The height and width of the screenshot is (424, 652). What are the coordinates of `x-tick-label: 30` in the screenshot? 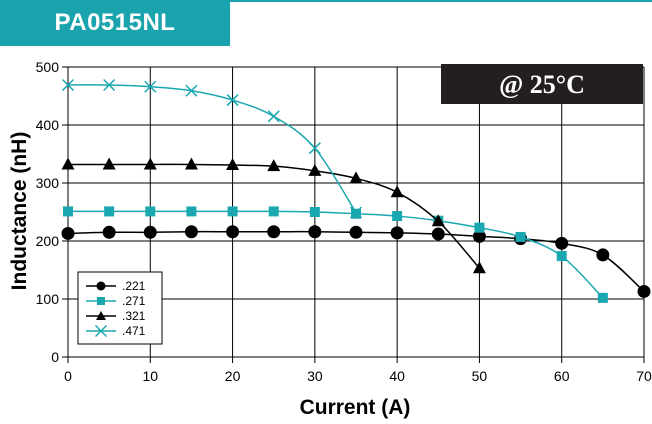 It's located at (315, 376).